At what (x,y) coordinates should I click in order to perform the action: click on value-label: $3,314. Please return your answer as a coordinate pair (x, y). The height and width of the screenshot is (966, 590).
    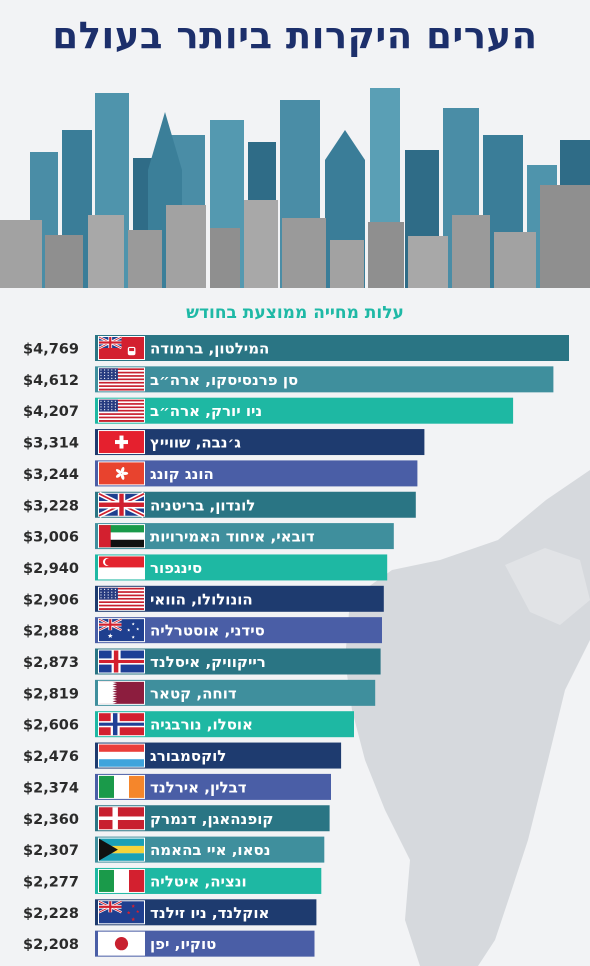
    Looking at the image, I should click on (51, 444).